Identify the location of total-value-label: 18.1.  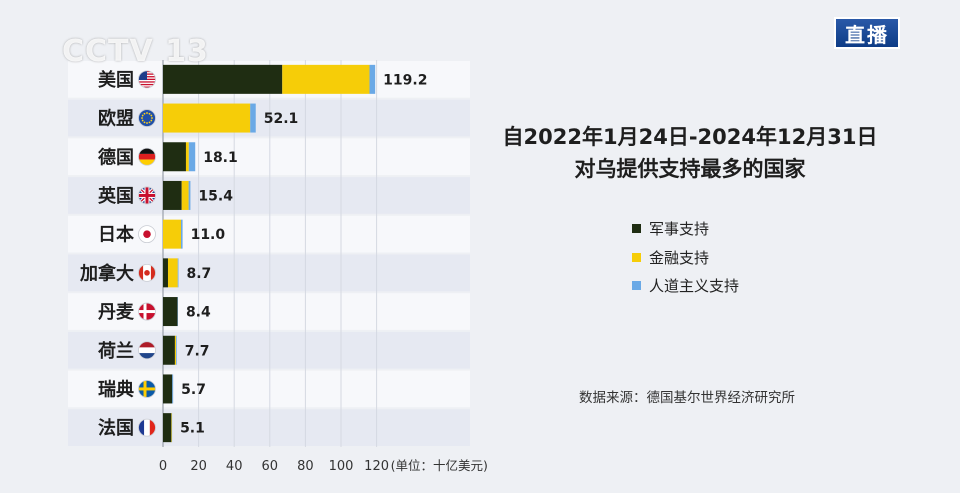
(220, 158).